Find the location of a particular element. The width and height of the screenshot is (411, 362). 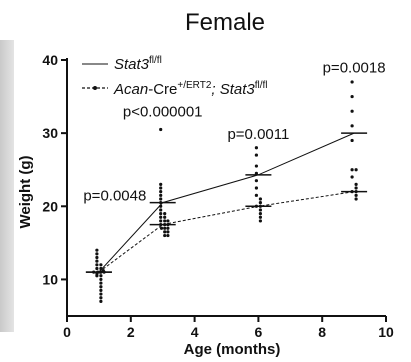

x-axis-label: Age (months) is located at coordinates (232, 349).